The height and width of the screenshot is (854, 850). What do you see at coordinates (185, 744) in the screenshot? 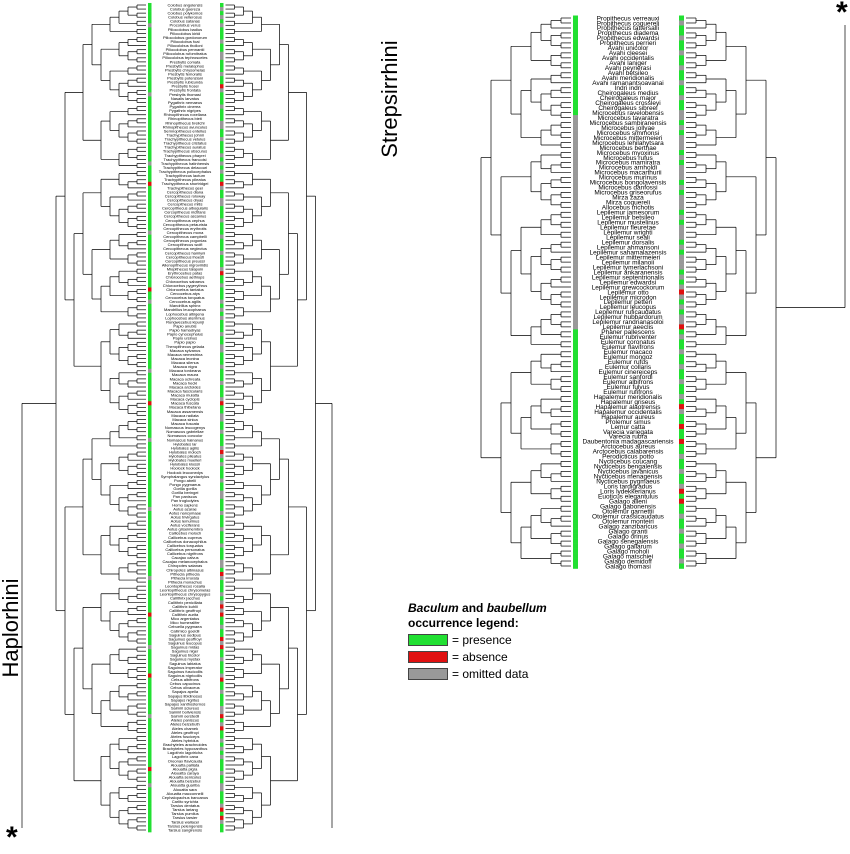
I see `taxon-label: Brachyteles arachnoides` at bounding box center [185, 744].